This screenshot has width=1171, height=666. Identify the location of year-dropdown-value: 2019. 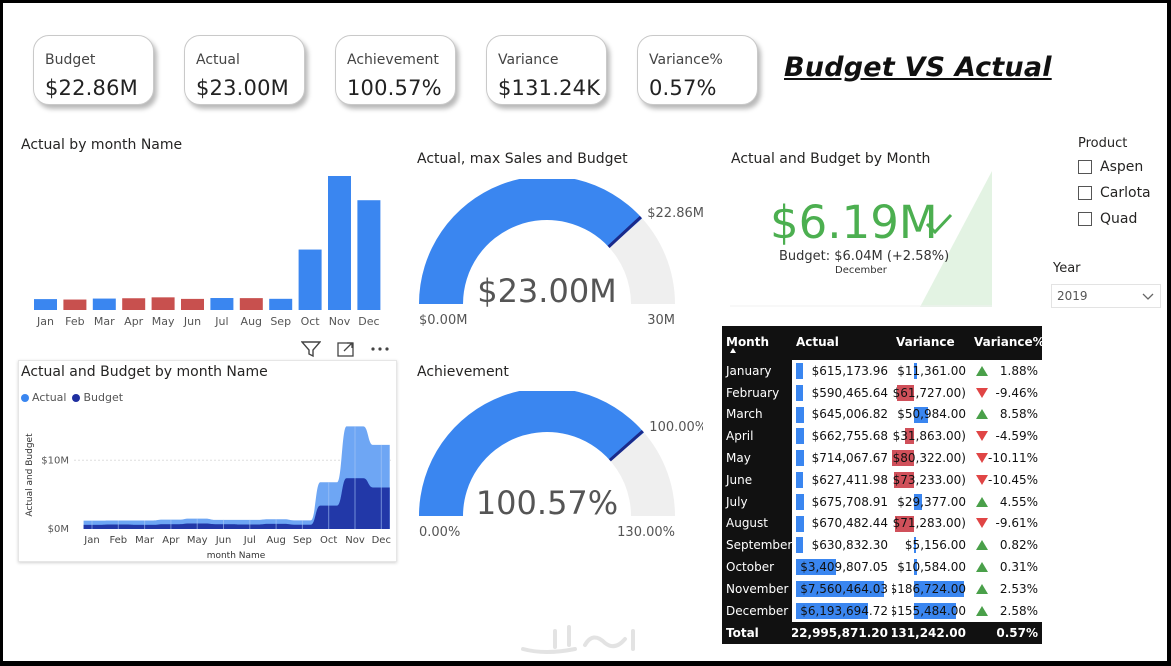
(1072, 296).